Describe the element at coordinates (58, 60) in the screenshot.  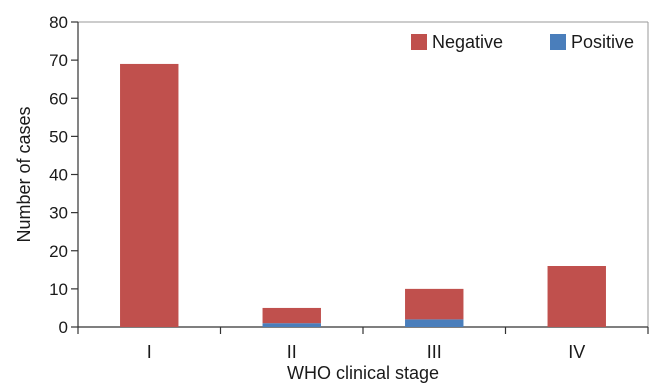
I see `y-tick-label: 70` at that location.